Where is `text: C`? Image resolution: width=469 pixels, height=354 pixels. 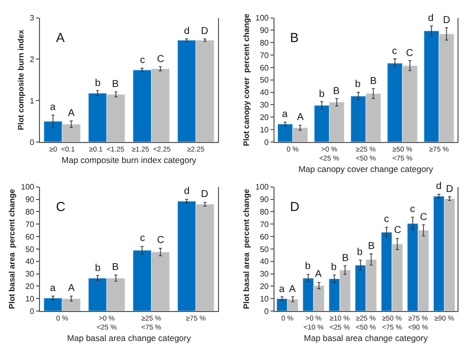
text: C is located at coordinates (61, 206).